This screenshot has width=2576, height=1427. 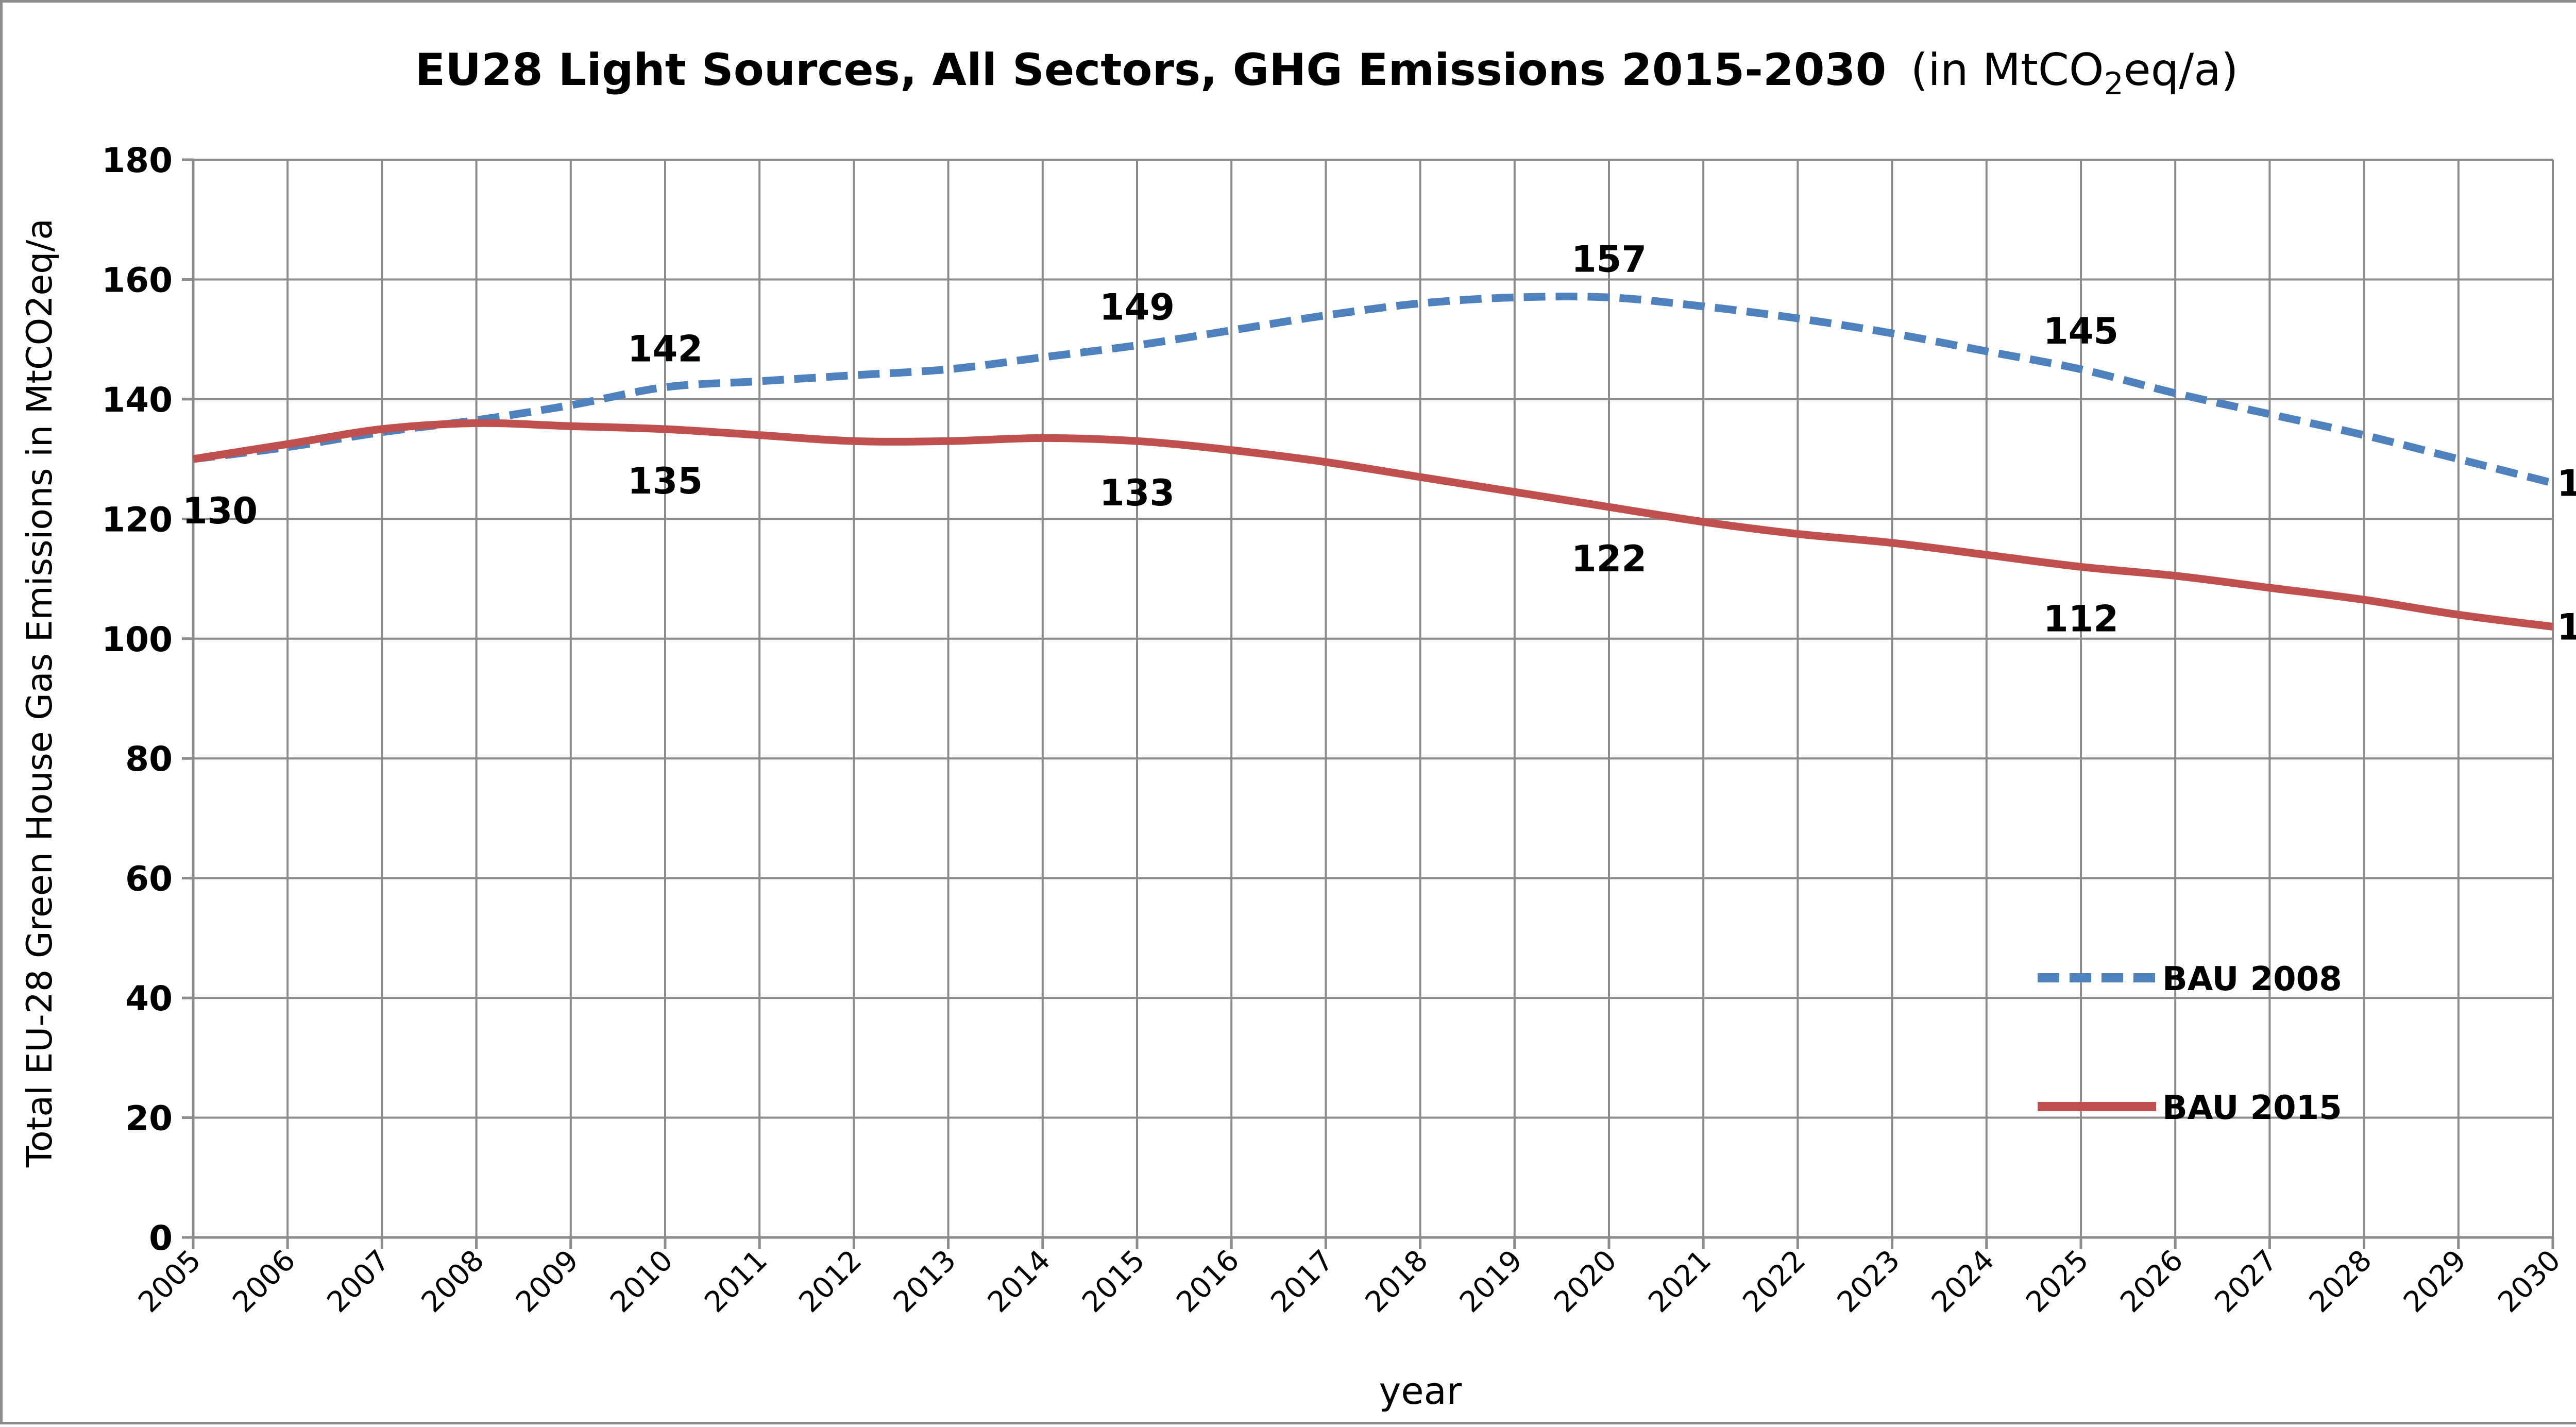 I want to click on data-label-bau-2015-2005: 130, so click(x=220, y=511).